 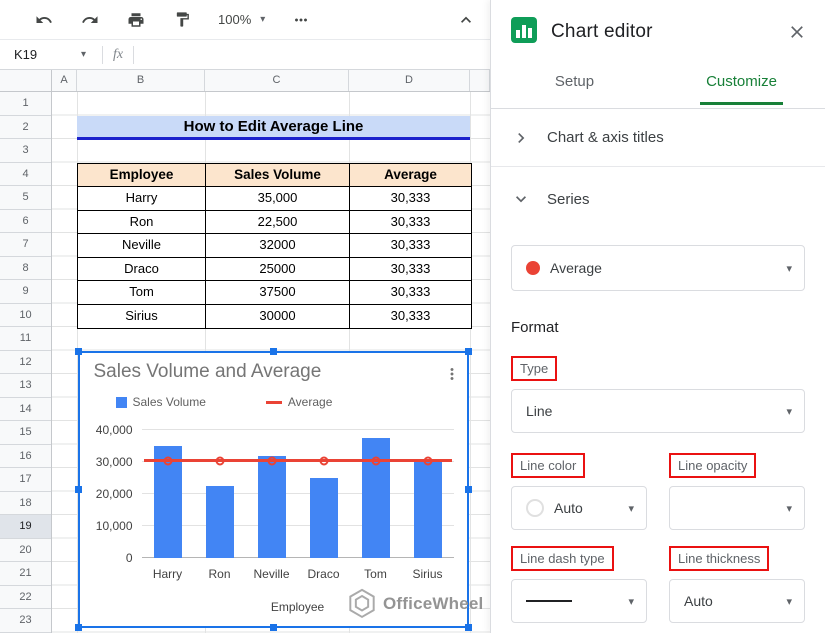 What do you see at coordinates (452, 375) in the screenshot?
I see `chart-menu-icon` at bounding box center [452, 375].